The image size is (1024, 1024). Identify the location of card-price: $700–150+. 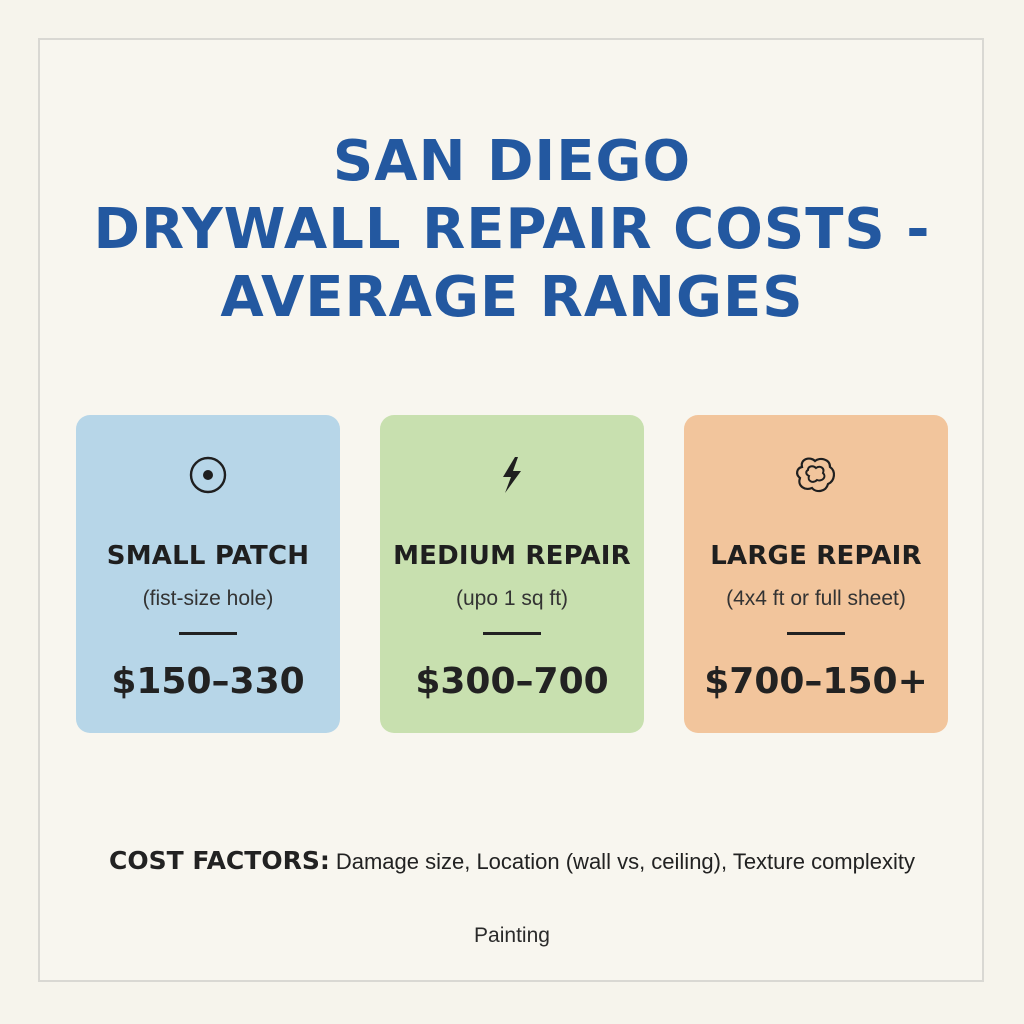
(816, 681).